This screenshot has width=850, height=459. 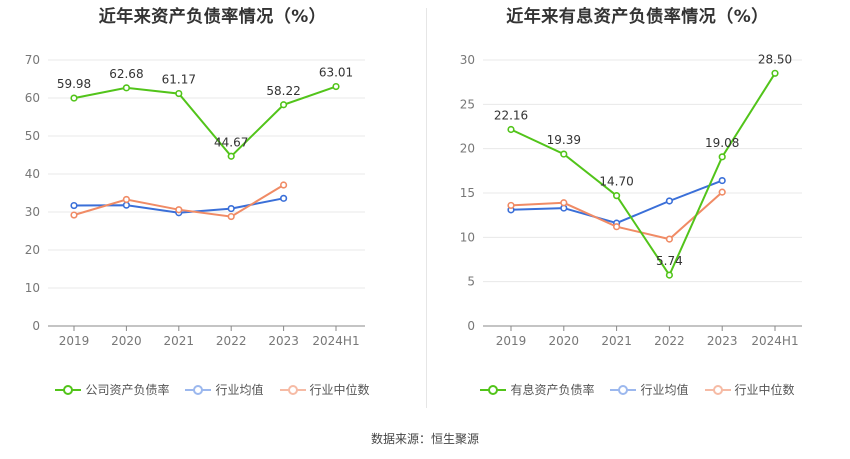 What do you see at coordinates (32, 174) in the screenshot?
I see `y-tick-label: 40` at bounding box center [32, 174].